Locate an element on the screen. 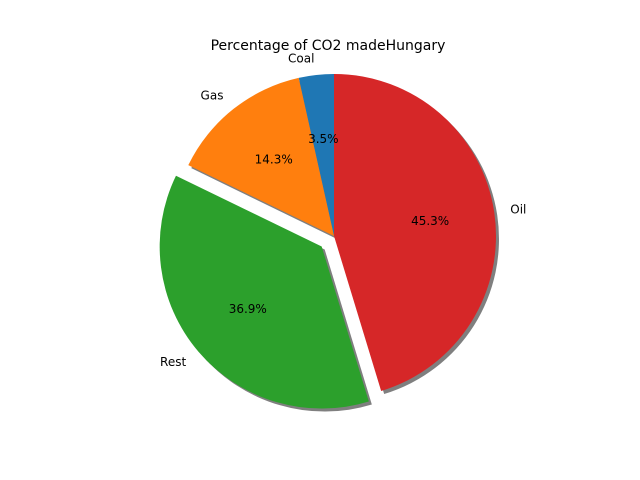 This screenshot has height=480, width=640. slice-percent-gas: 14.3% is located at coordinates (274, 159).